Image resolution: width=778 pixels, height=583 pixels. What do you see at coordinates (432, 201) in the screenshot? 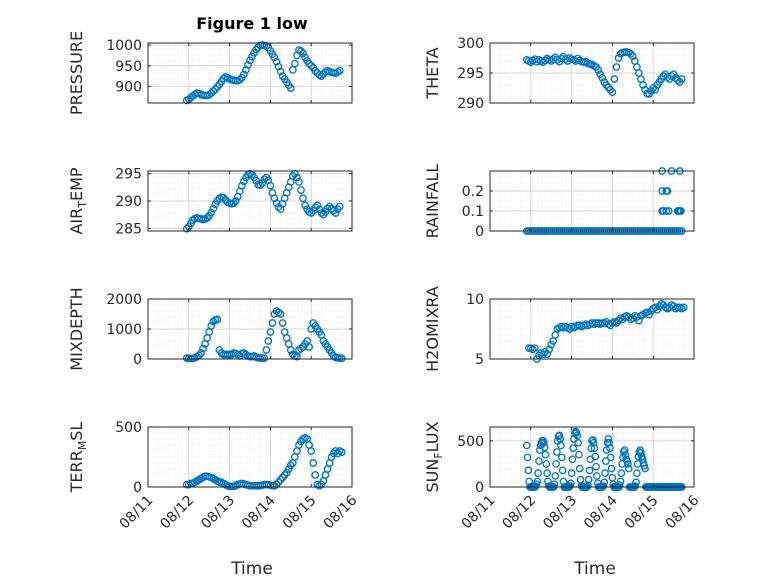
I see `y-axis-label: RAINFALL` at bounding box center [432, 201].